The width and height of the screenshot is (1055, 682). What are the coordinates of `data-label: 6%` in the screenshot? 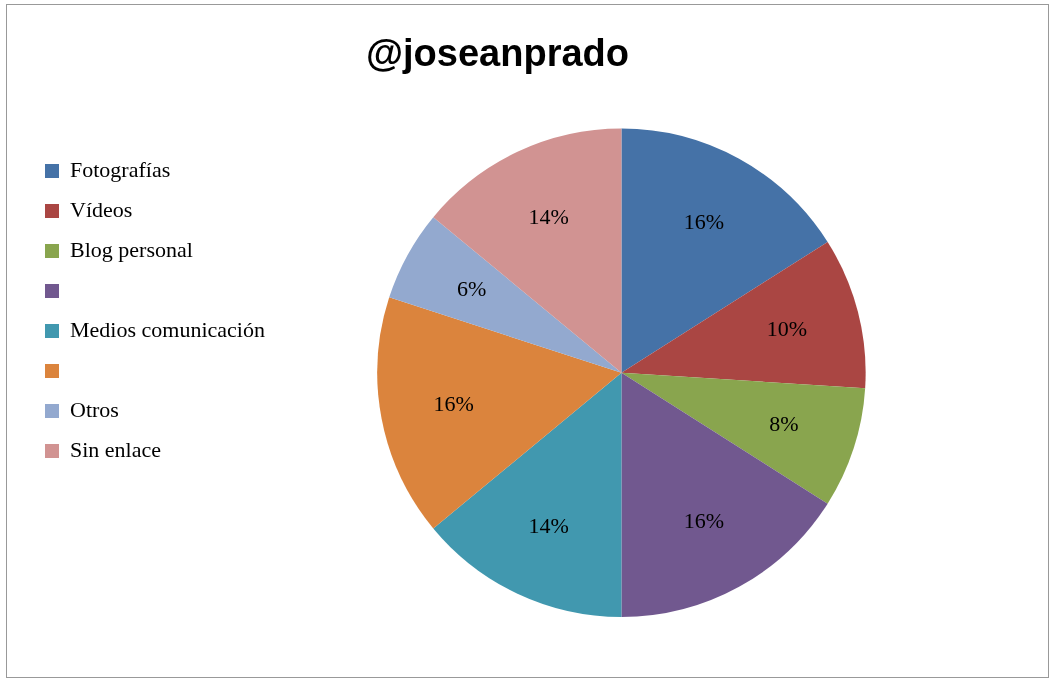 It's located at (471, 289).